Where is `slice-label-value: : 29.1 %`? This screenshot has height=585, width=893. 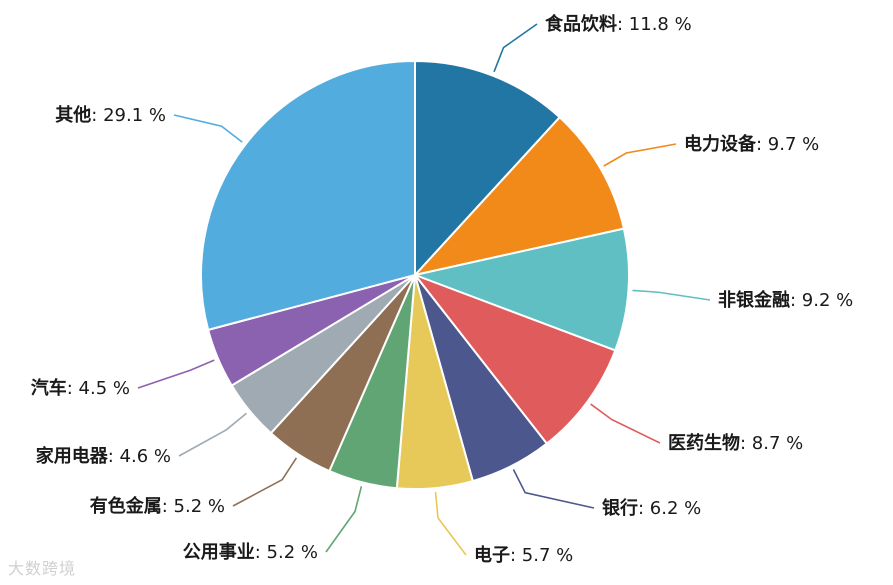 slice-label-value: : 29.1 % is located at coordinates (128, 115).